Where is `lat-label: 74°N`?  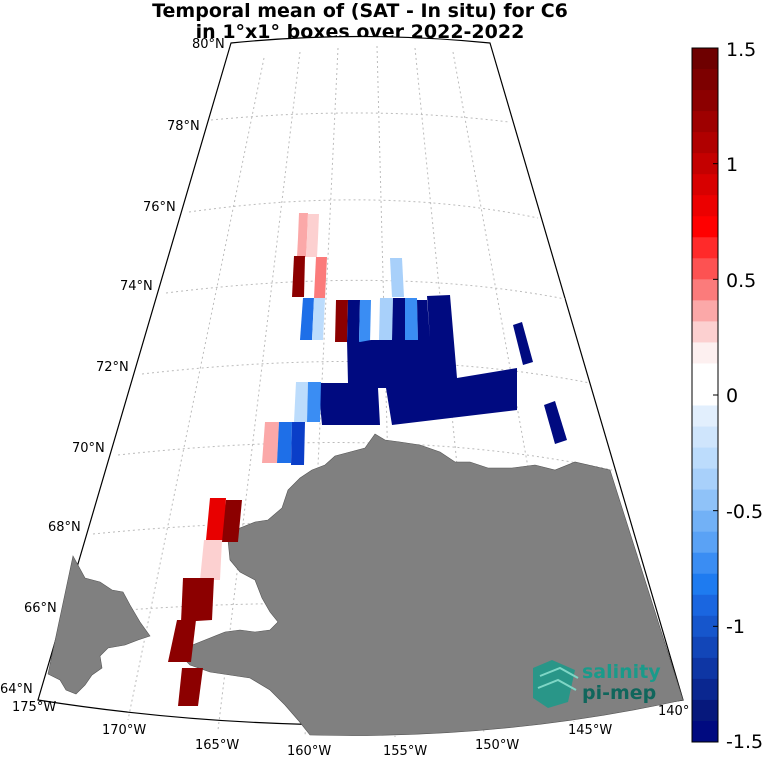
lat-label: 74°N is located at coordinates (136, 286).